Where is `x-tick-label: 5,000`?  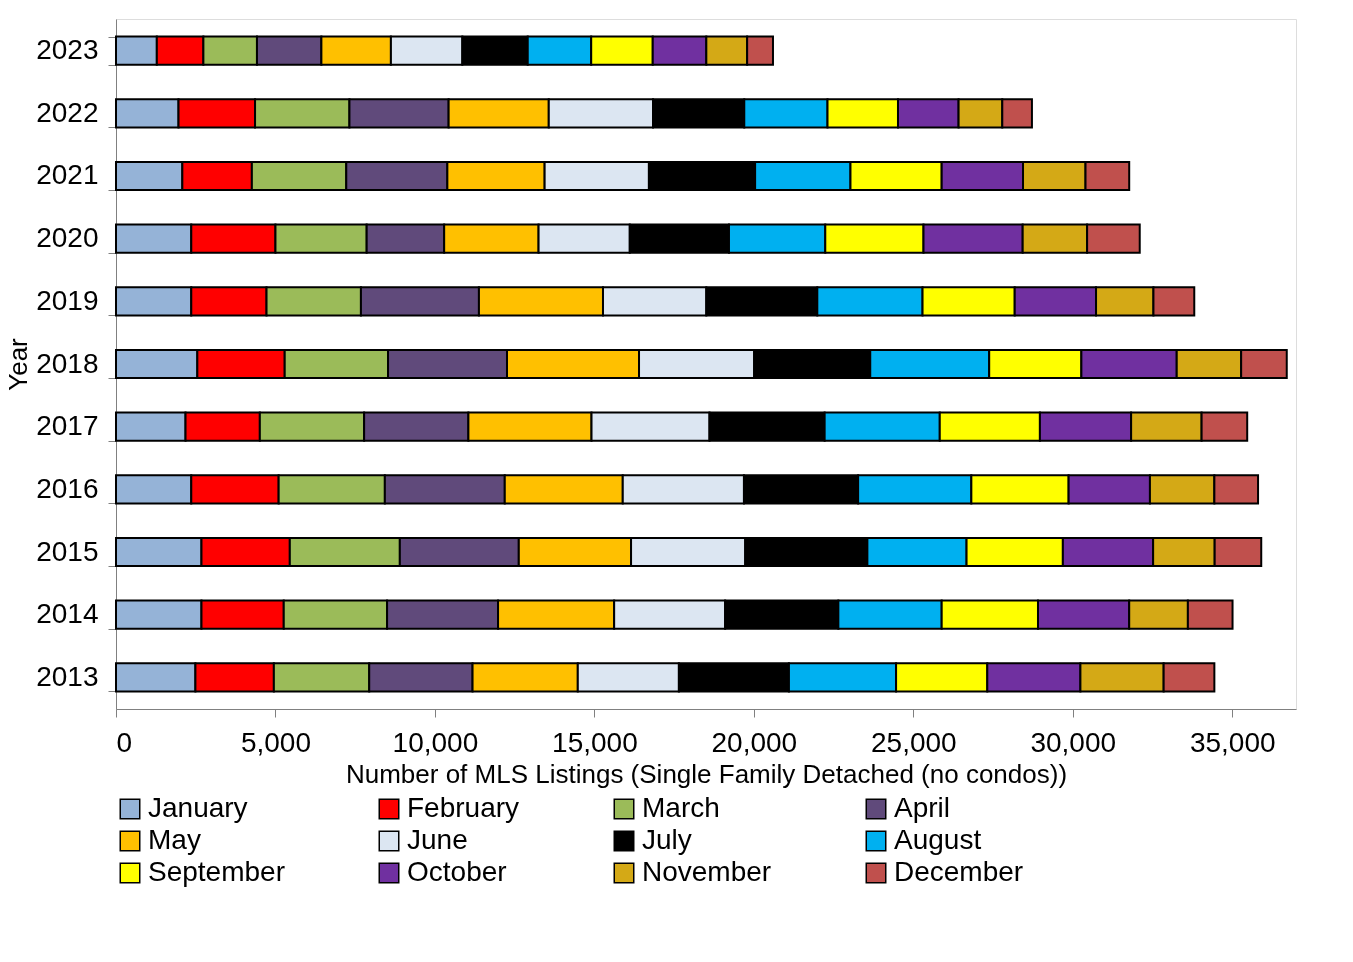 x-tick-label: 5,000 is located at coordinates (275, 742).